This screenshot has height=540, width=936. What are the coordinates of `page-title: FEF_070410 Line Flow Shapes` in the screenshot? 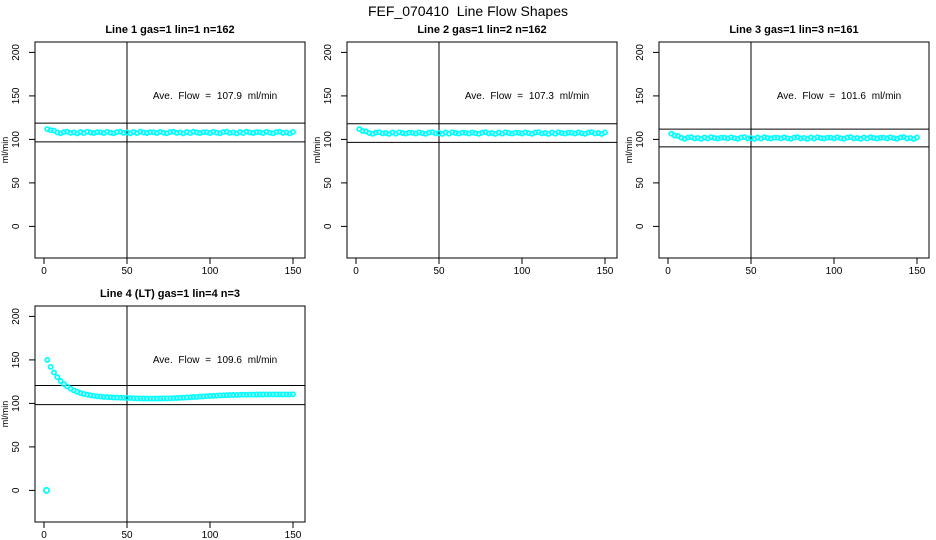 It's located at (467, 11).